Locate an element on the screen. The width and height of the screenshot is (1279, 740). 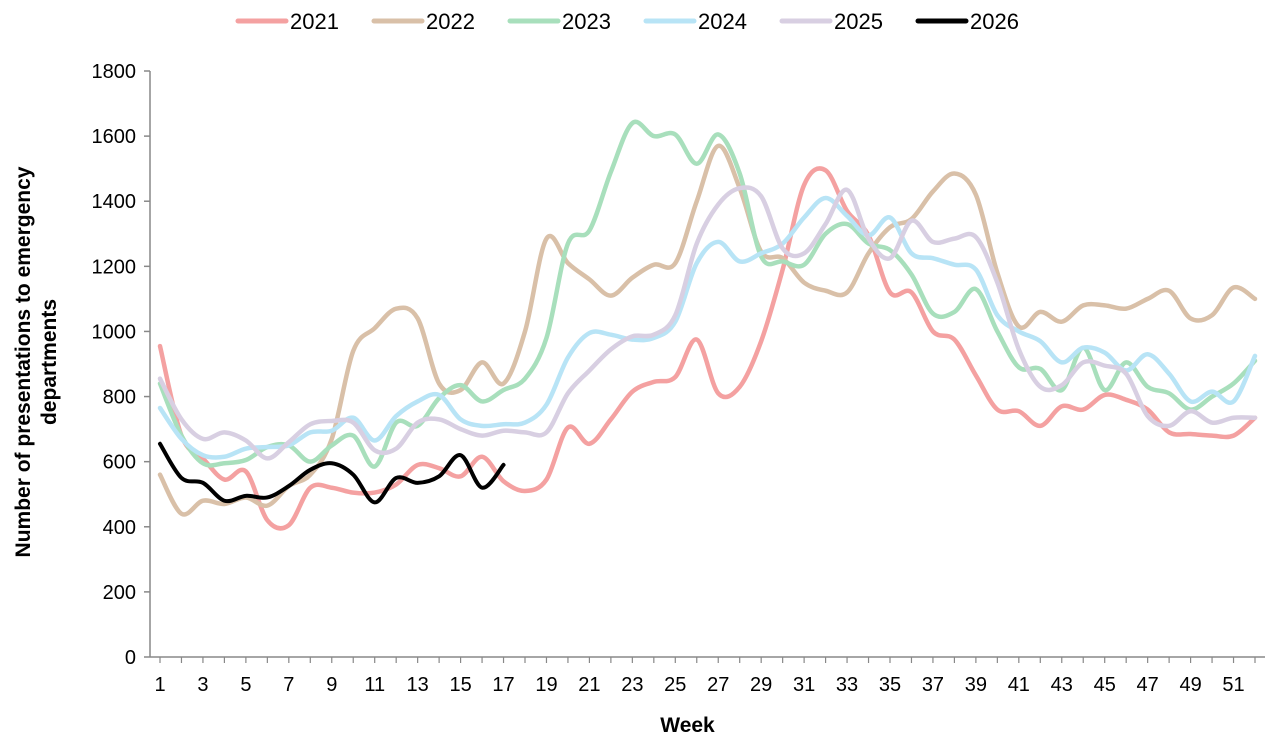
x-tick-label: 49 is located at coordinates (1190, 685).